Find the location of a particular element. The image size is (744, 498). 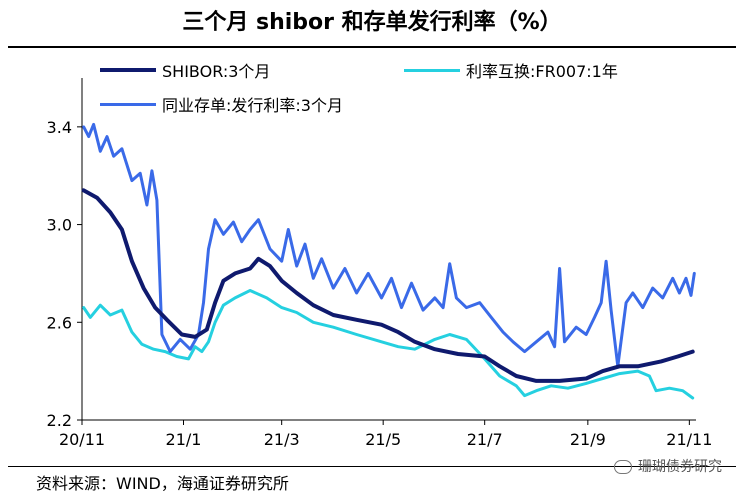

y-tick-label-0: 2.2 is located at coordinates (59, 420).